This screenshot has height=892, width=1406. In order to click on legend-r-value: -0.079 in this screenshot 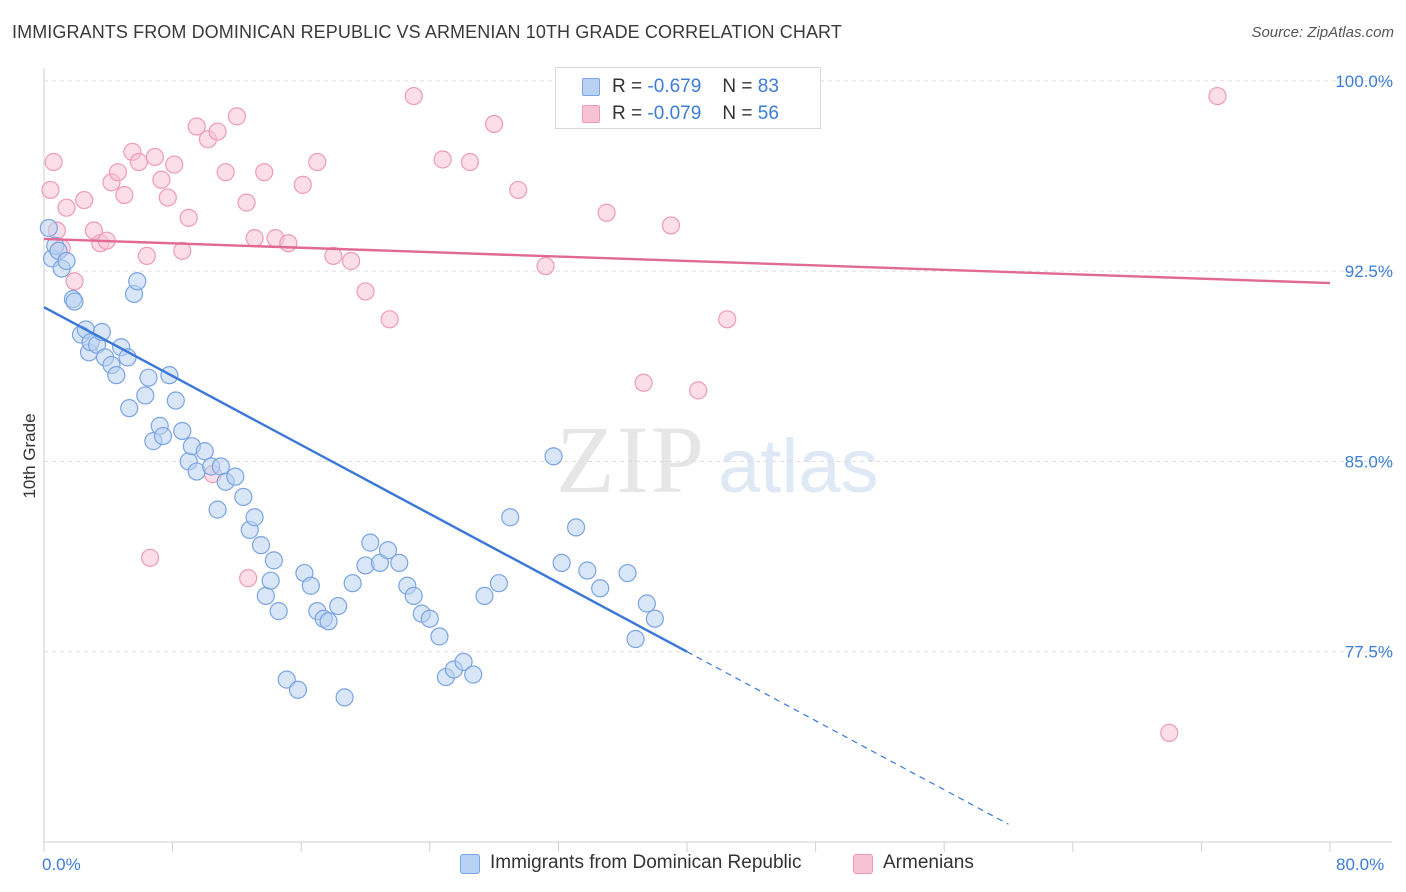, I will do `click(674, 113)`.